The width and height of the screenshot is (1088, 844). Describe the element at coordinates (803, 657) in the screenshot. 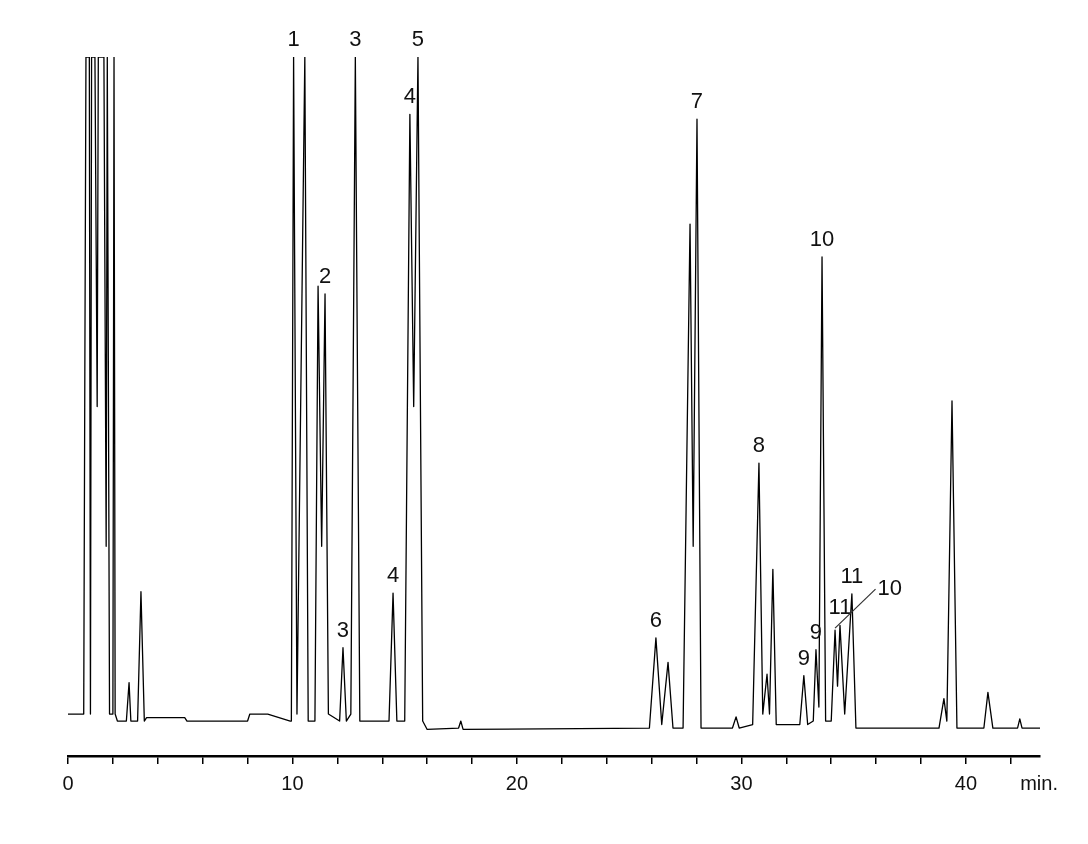

I see `annotation: 9` at that location.